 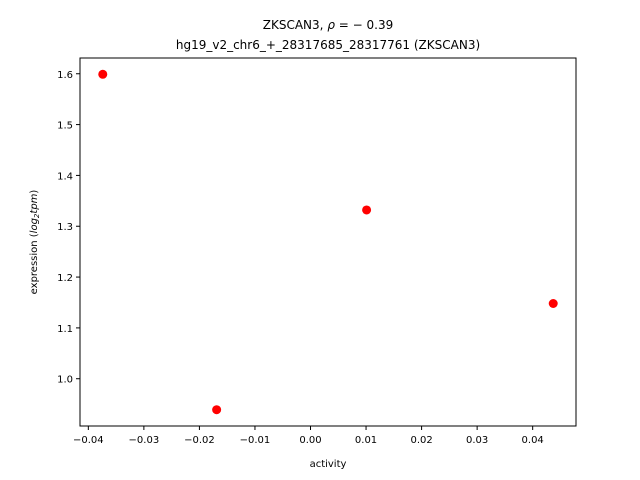 I want to click on x-tick-label: 0.03, so click(x=477, y=440).